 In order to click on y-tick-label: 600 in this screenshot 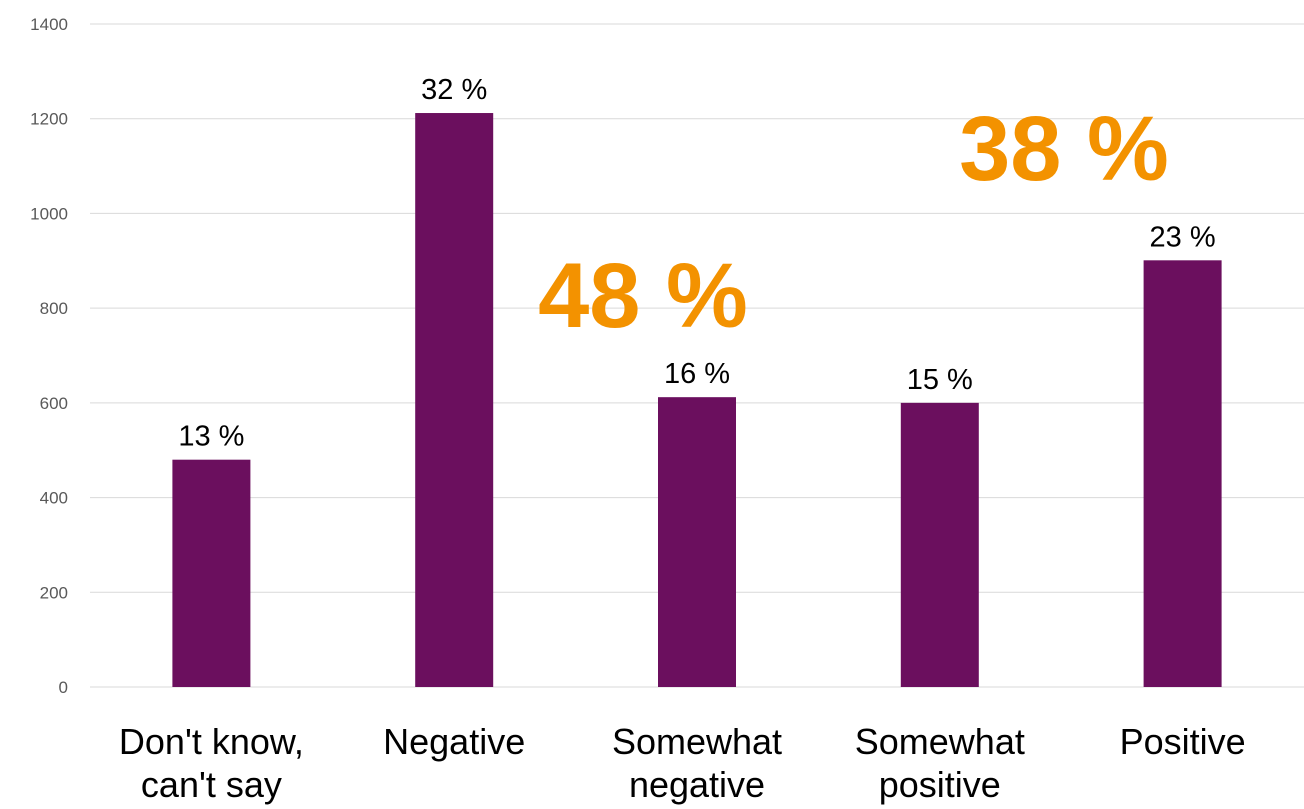, I will do `click(54, 403)`.